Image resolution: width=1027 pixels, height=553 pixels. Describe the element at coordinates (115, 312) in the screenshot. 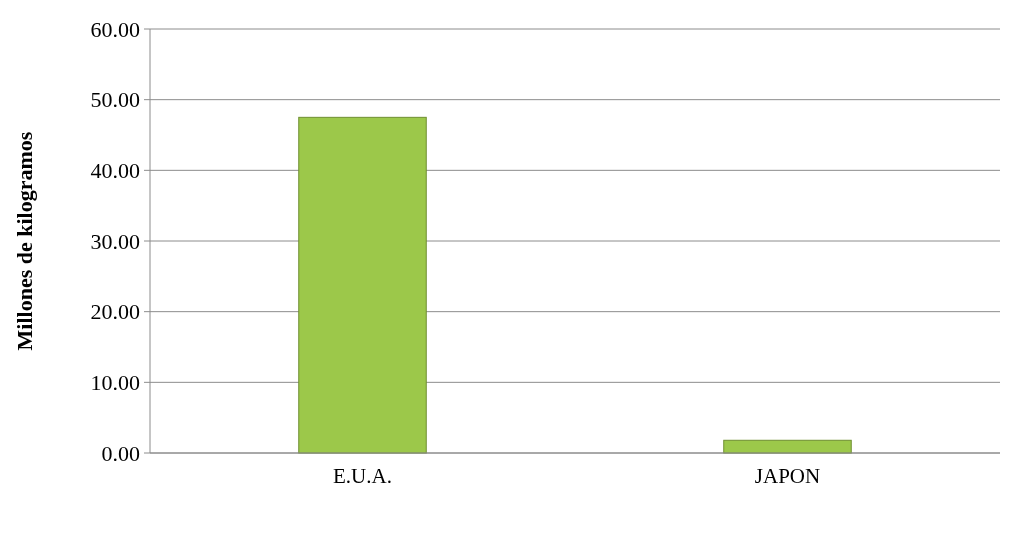

I see `y-tick-label: 20.00` at that location.